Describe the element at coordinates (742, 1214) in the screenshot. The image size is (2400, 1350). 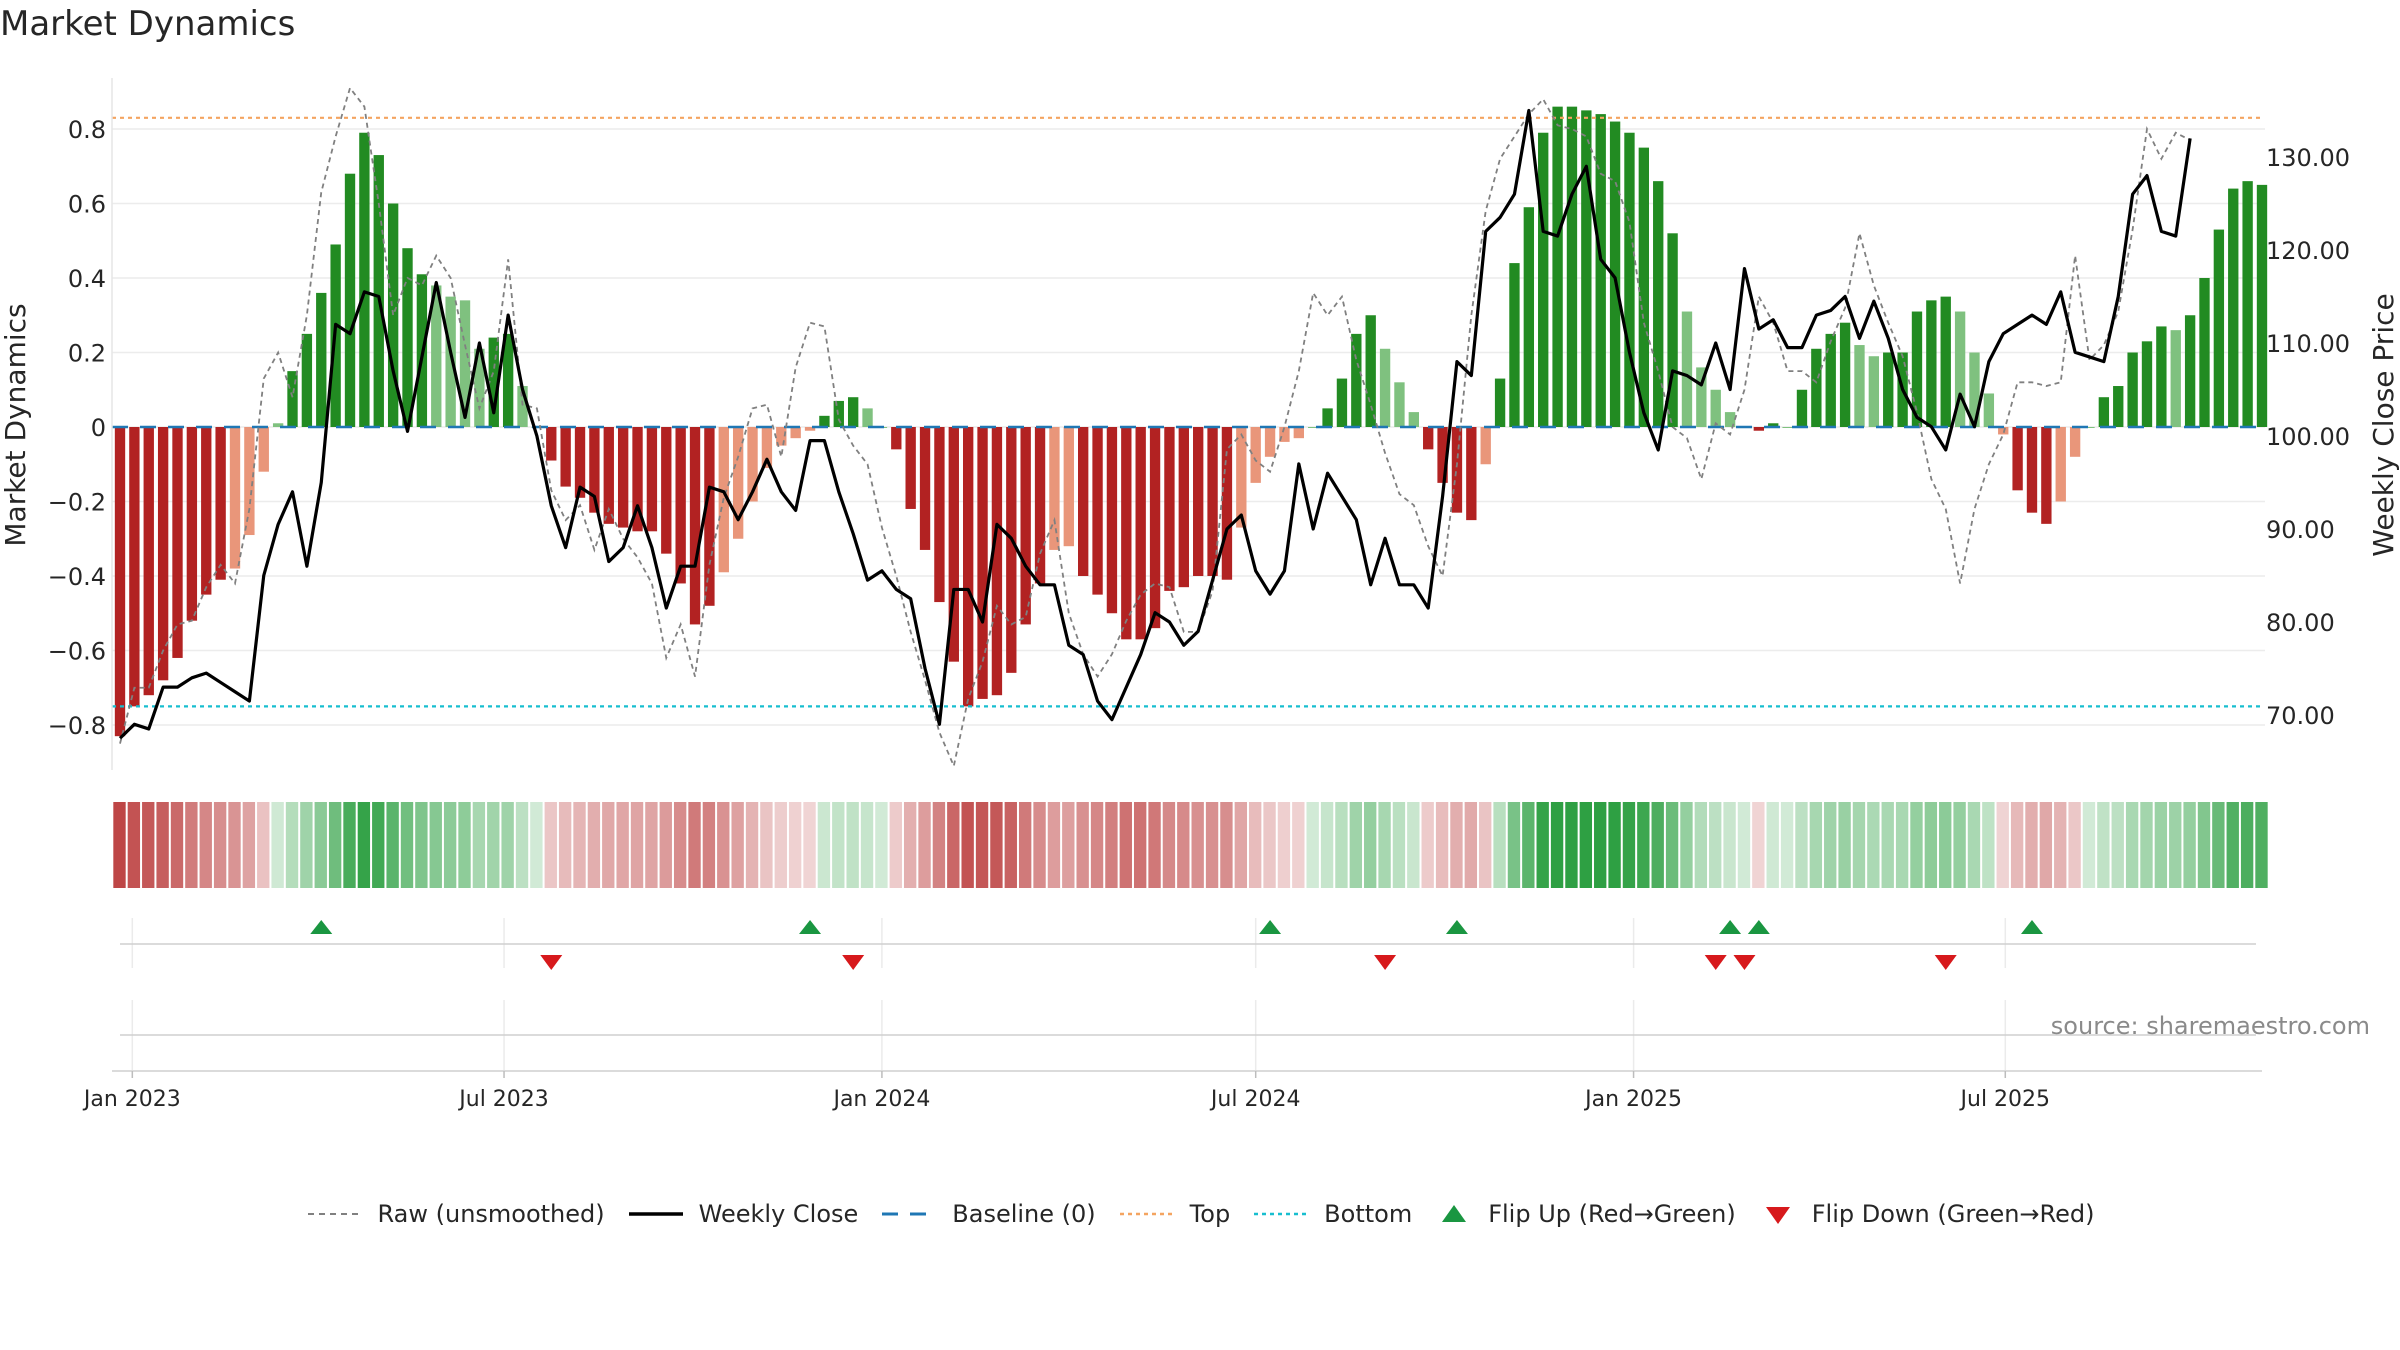
I see `legend-close: Weekly Close` at that location.